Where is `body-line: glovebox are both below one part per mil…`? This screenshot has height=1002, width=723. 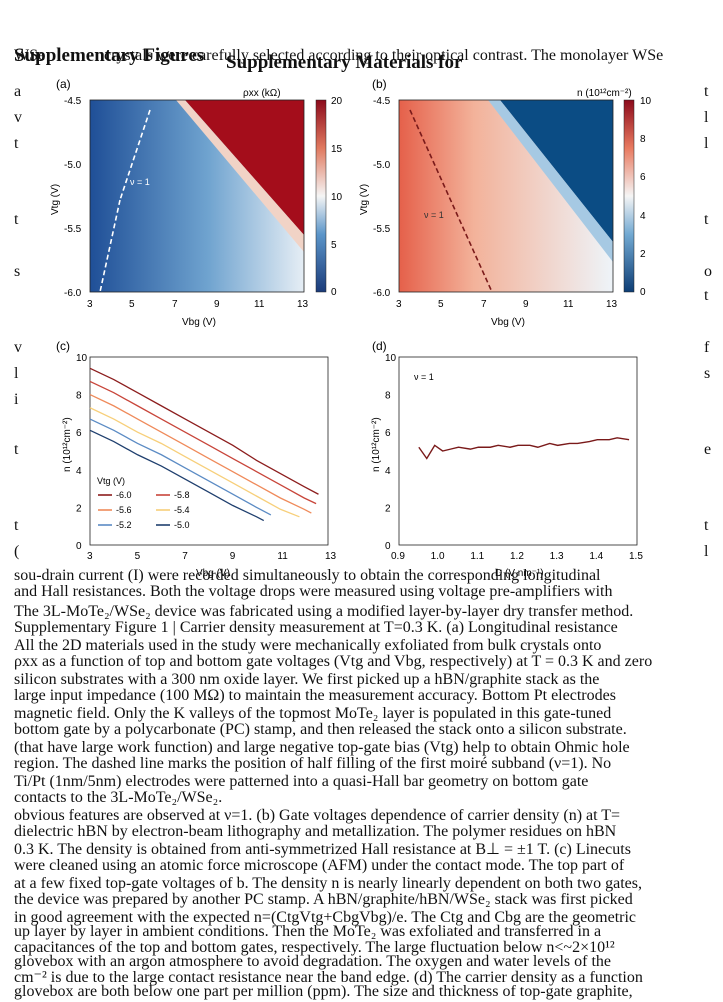 body-line: glovebox are both below one part per mil… is located at coordinates (323, 991).